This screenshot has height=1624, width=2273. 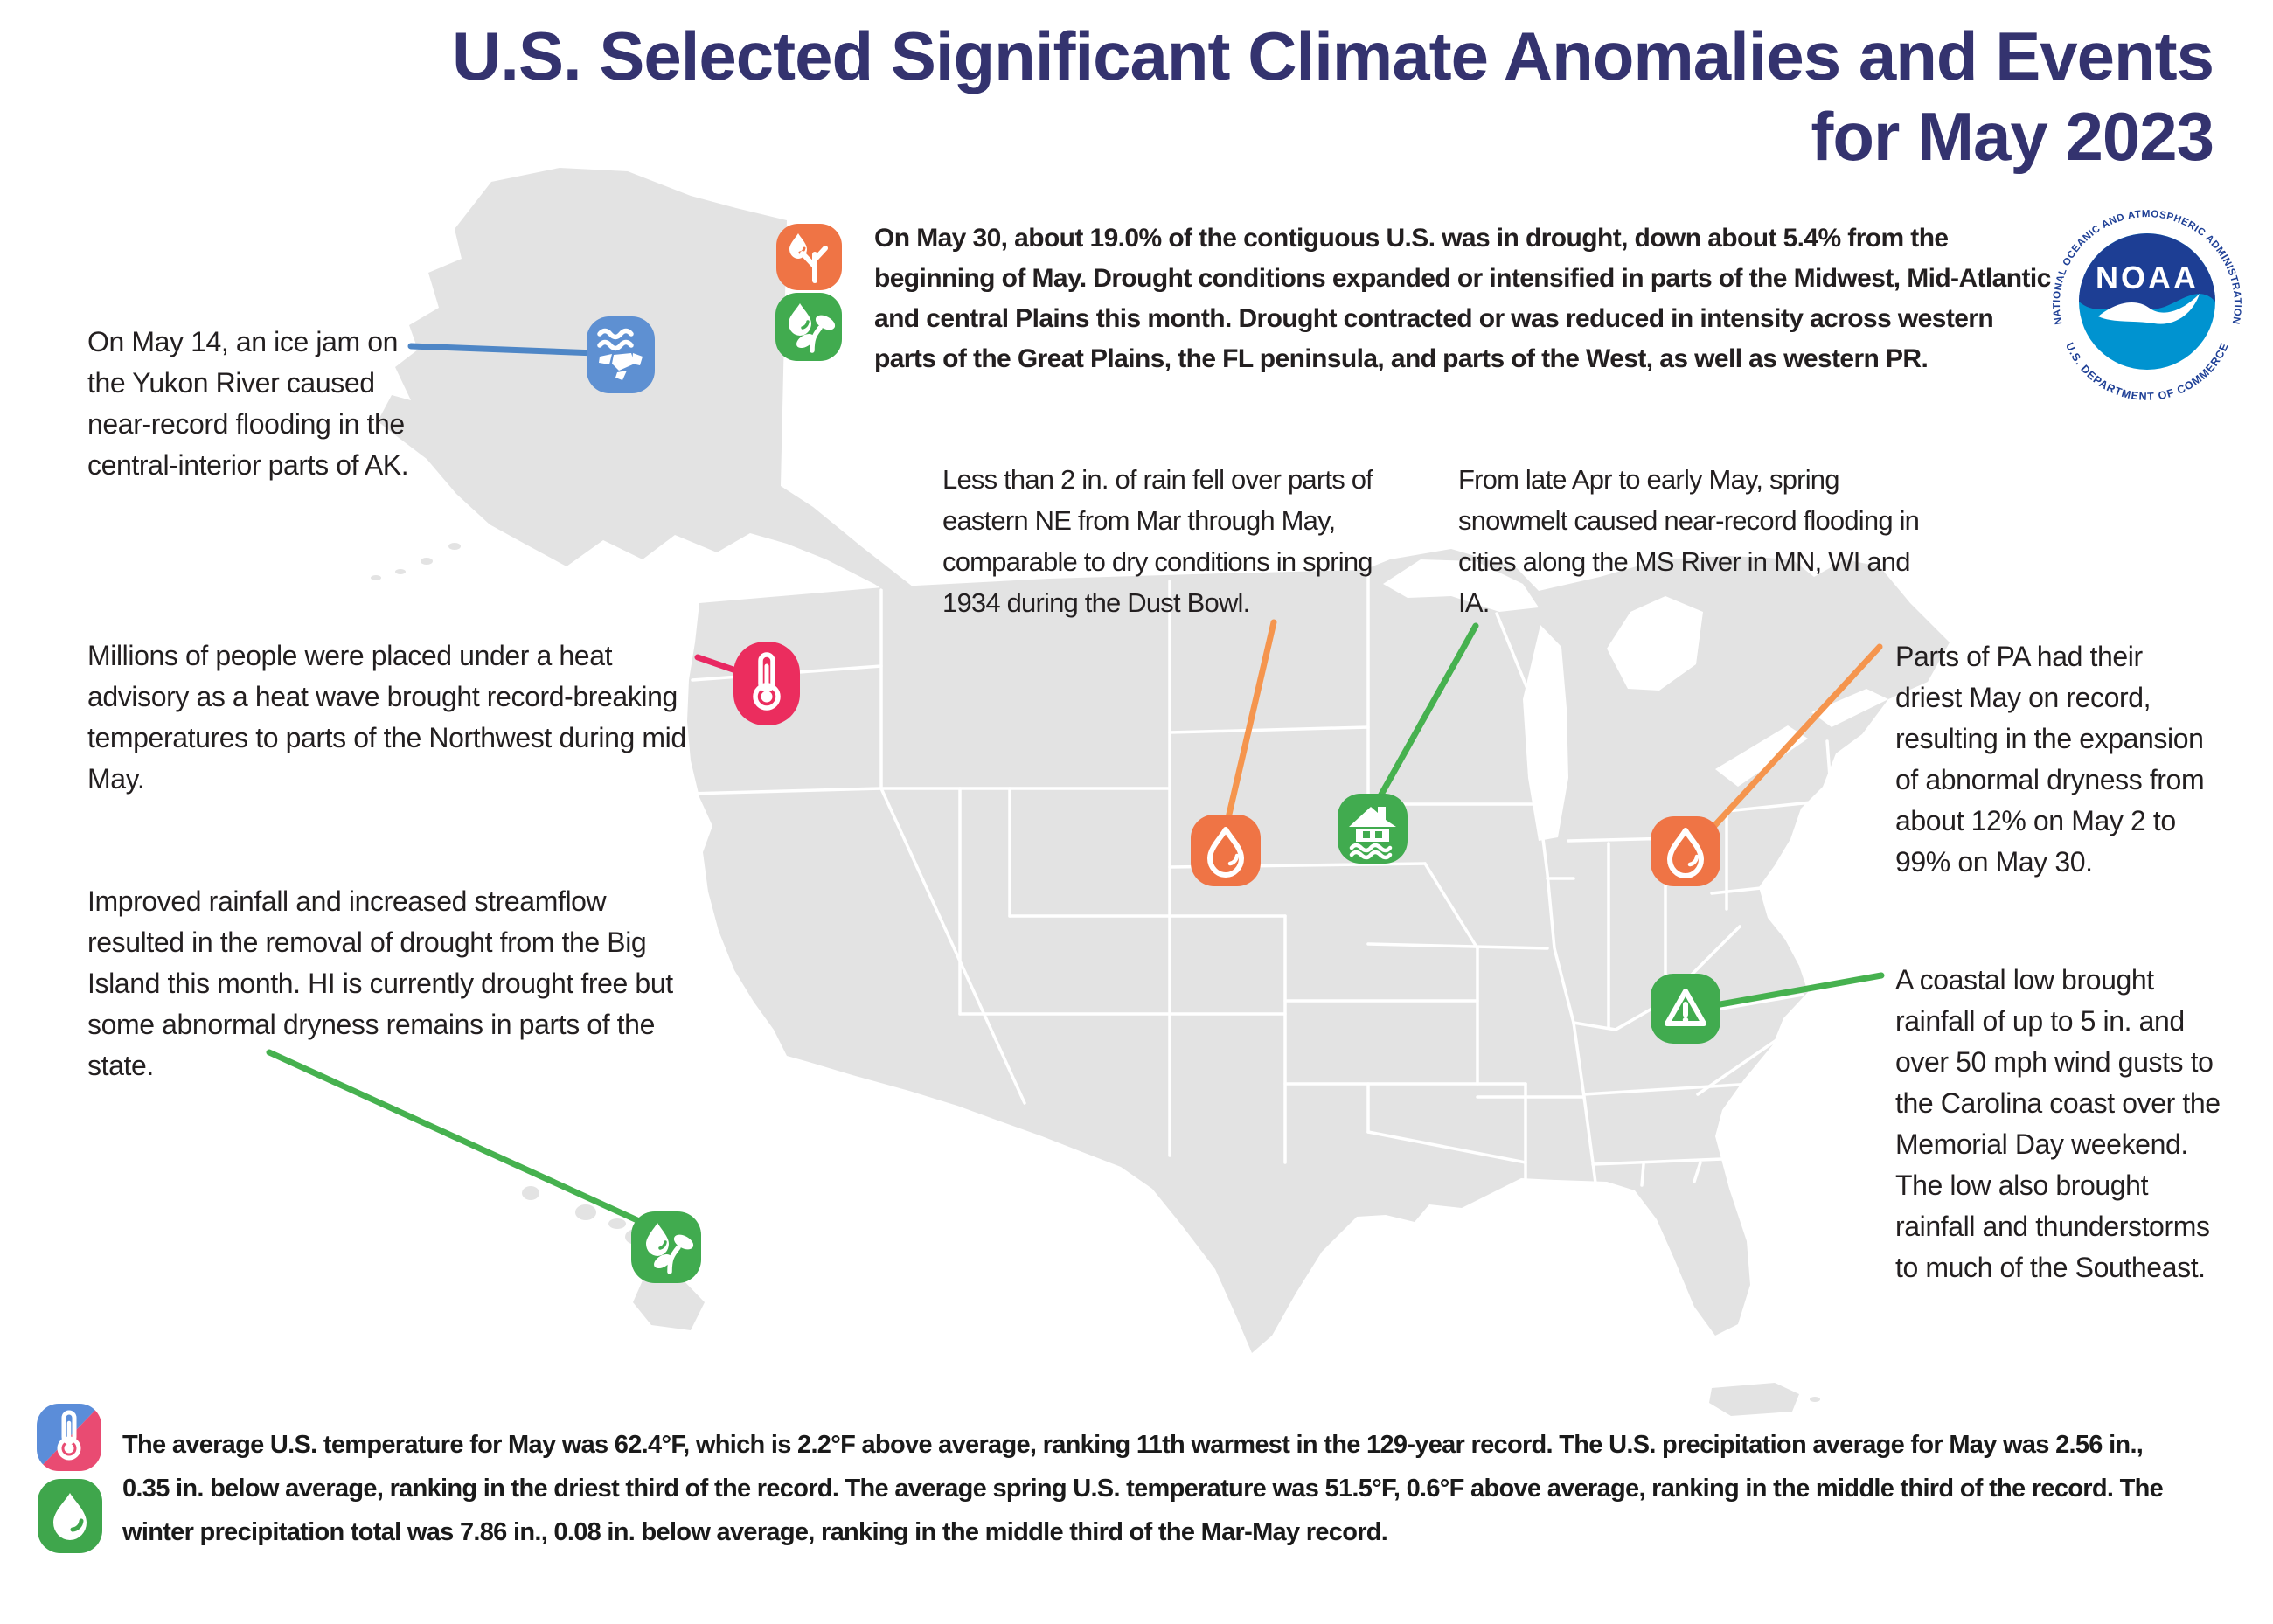 What do you see at coordinates (766, 683) in the screenshot?
I see `heat-thermometer-icon` at bounding box center [766, 683].